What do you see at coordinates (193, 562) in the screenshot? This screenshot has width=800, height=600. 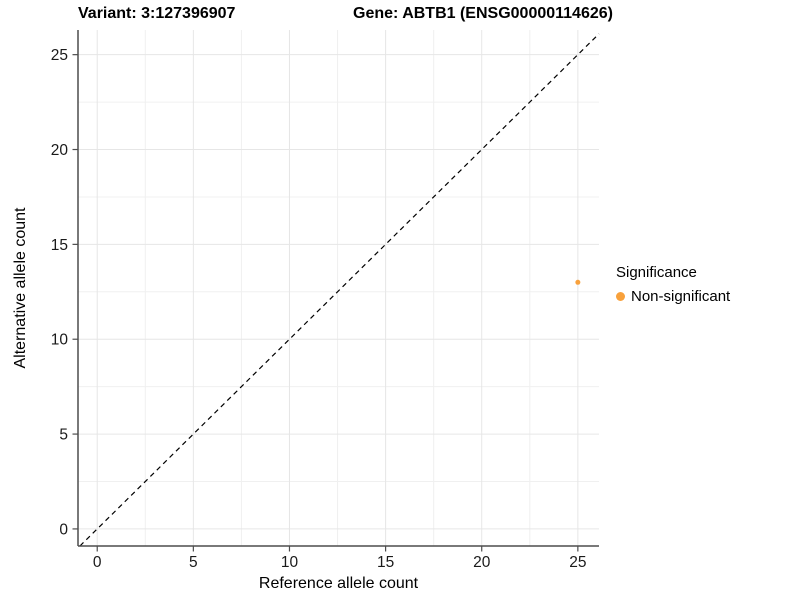 I see `x-tick-label: 5` at bounding box center [193, 562].